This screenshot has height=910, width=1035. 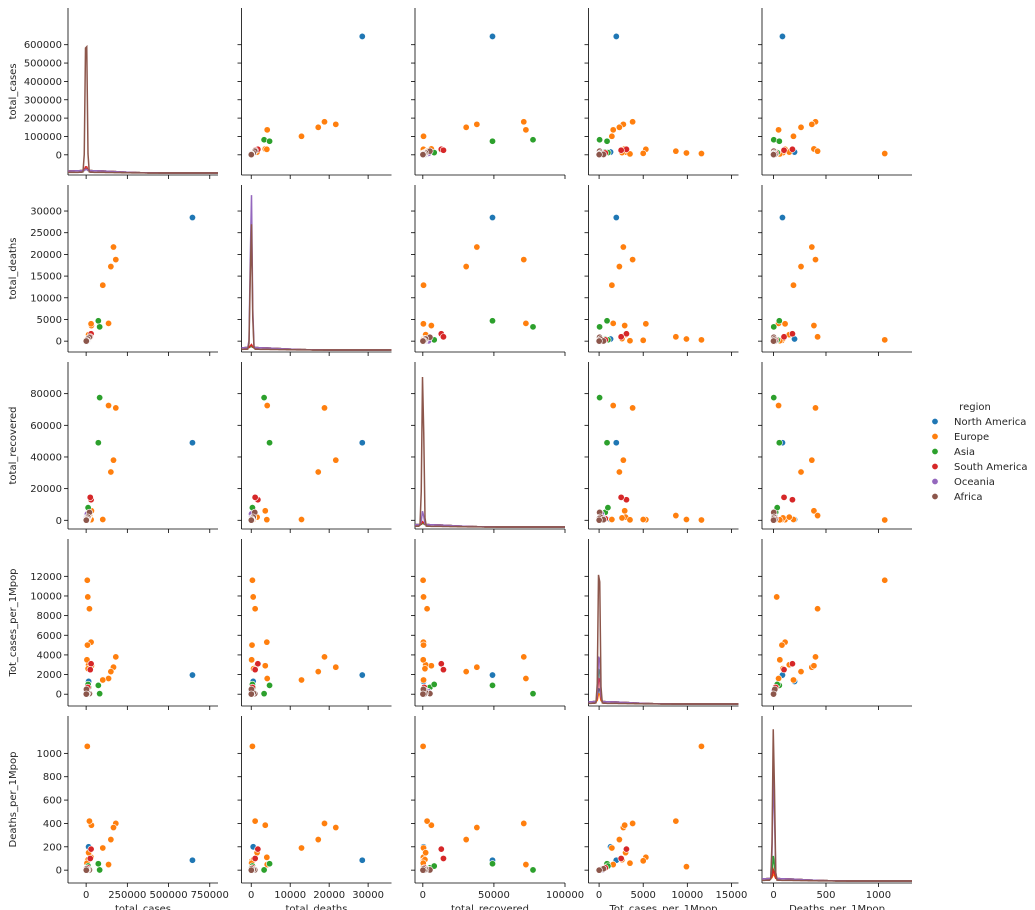 What do you see at coordinates (565, 895) in the screenshot?
I see `x-tick-label: 100000` at bounding box center [565, 895].